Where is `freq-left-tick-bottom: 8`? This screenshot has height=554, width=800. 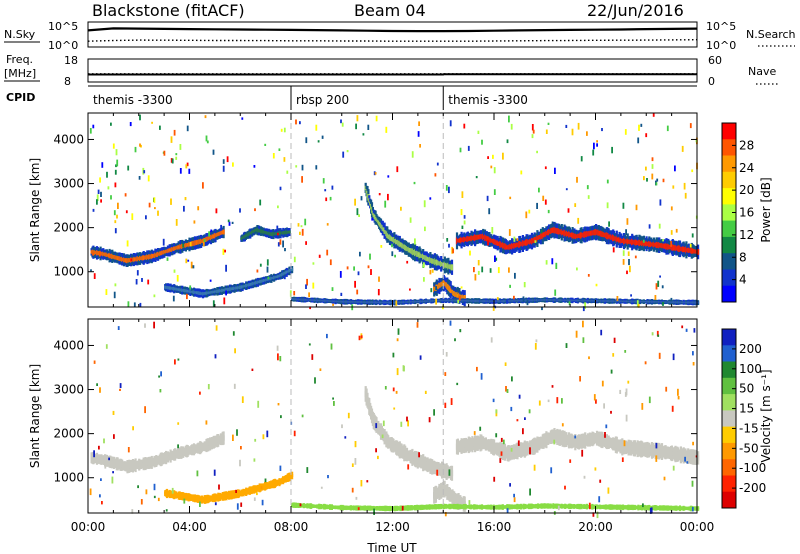
freq-left-tick-bottom: 8 is located at coordinates (67, 81).